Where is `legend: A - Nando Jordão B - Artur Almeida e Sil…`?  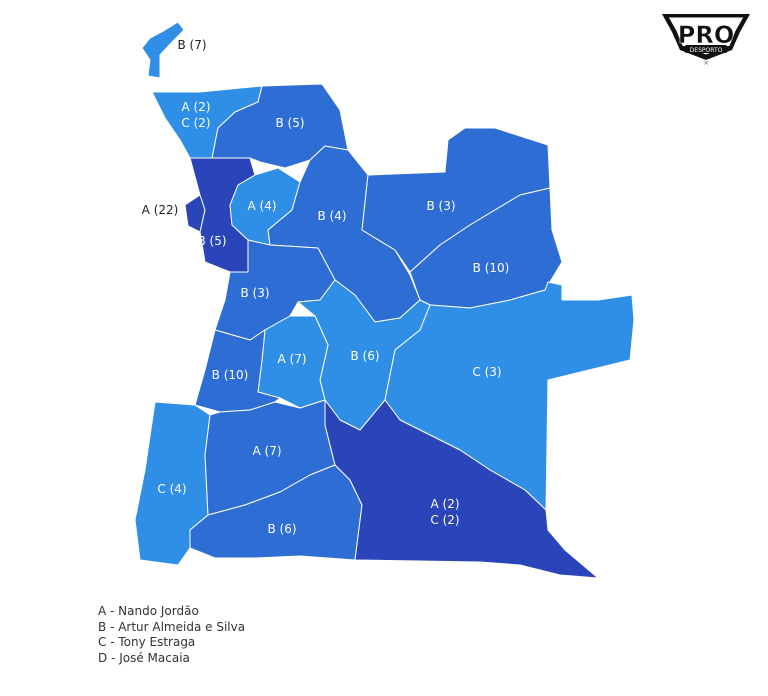
legend: A - Nando Jordão B - Artur Almeida e Sil… is located at coordinates (171, 635).